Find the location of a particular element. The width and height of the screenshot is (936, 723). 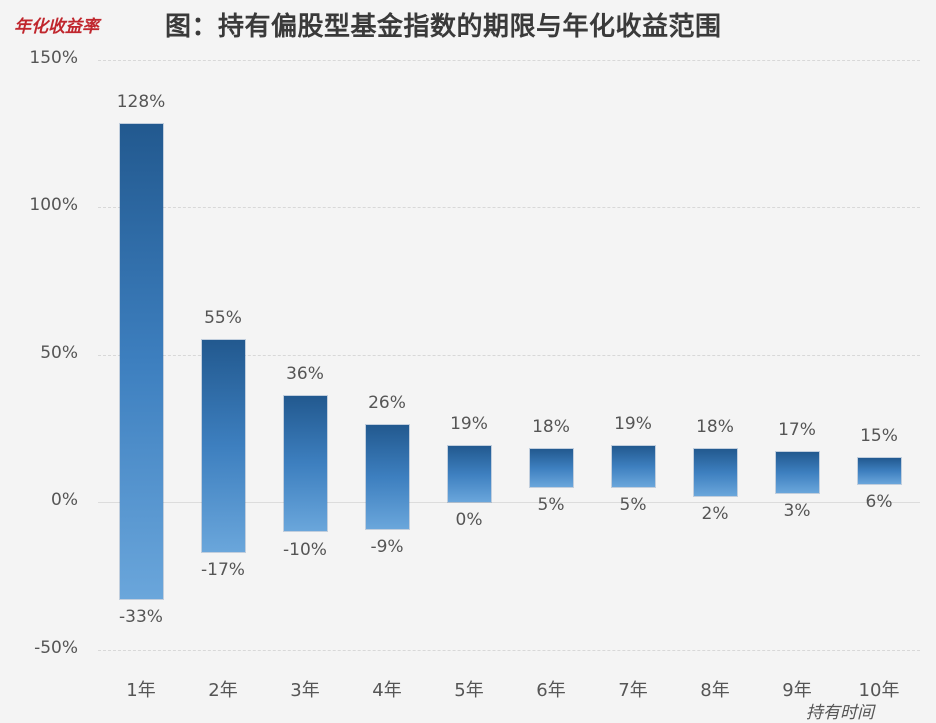

x-tick-label: 7年 is located at coordinates (633, 690).